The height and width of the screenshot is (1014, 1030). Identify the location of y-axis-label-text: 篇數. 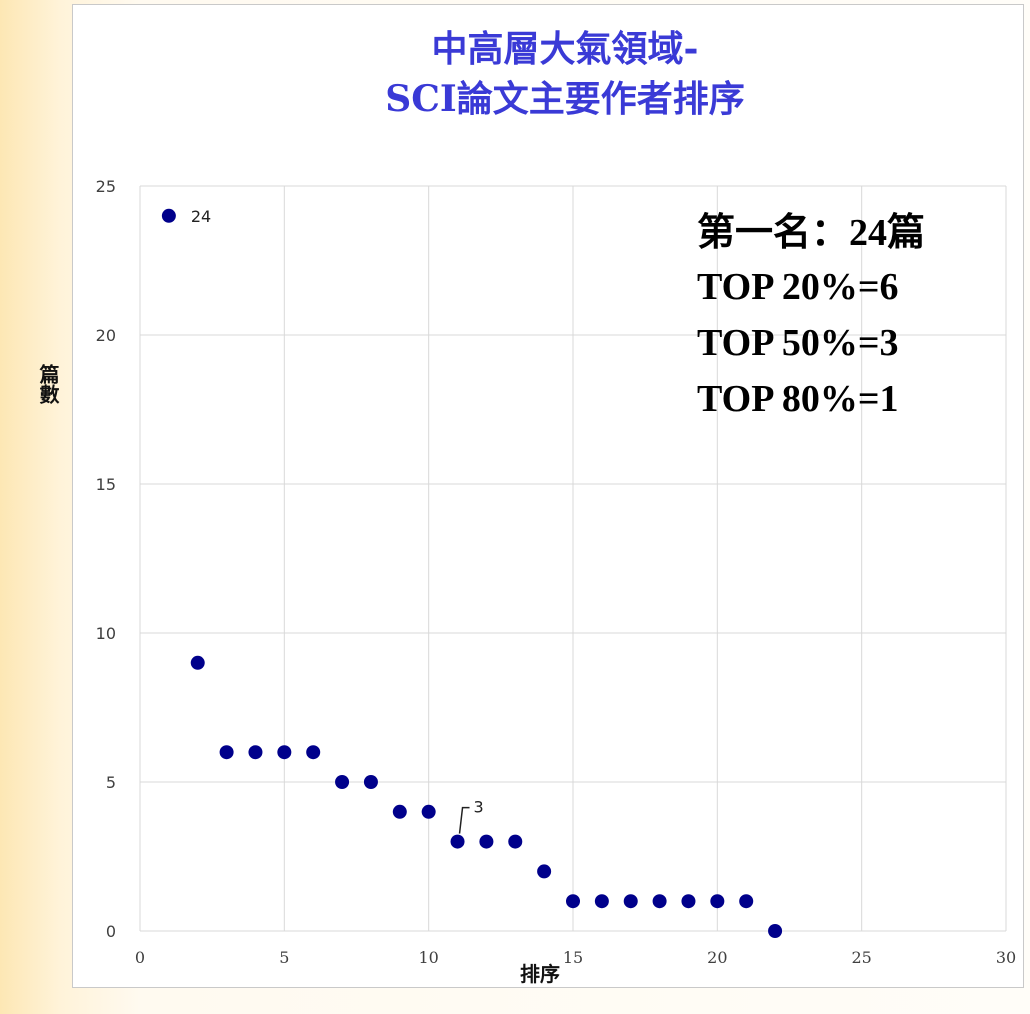
(48, 384).